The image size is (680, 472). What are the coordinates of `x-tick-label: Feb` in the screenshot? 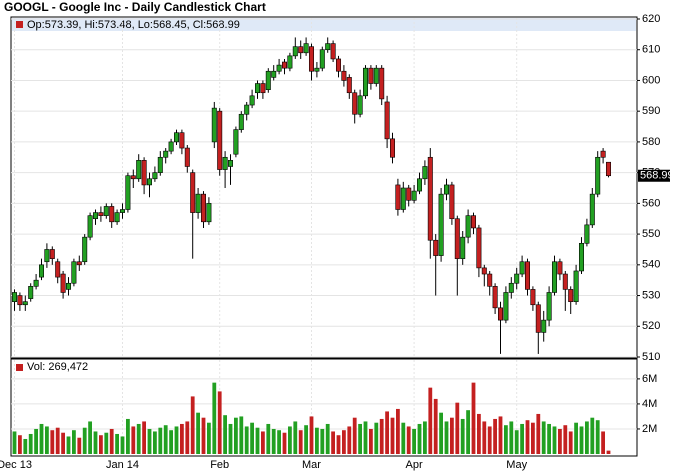 It's located at (219, 465).